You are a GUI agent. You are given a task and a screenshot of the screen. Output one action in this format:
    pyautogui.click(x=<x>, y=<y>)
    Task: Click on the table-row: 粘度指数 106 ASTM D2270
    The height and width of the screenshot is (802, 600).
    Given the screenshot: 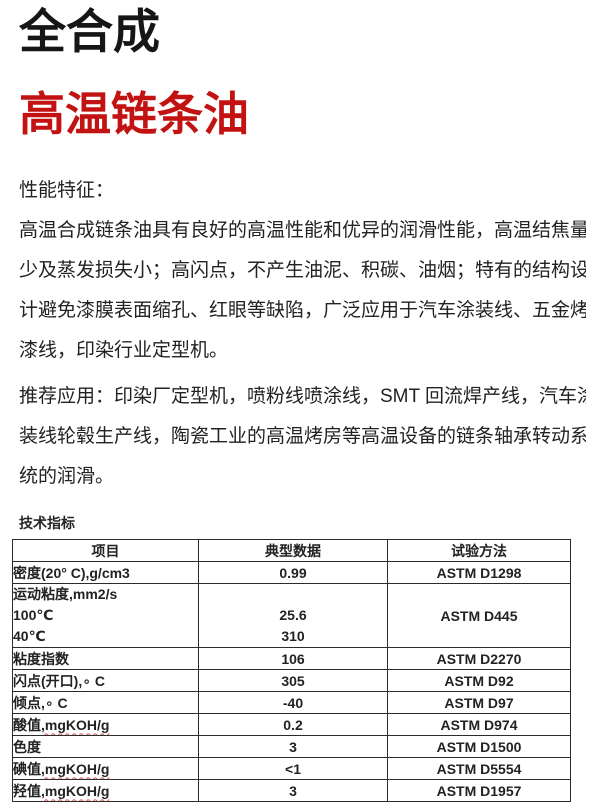 What is the action you would take?
    pyautogui.click(x=291, y=658)
    